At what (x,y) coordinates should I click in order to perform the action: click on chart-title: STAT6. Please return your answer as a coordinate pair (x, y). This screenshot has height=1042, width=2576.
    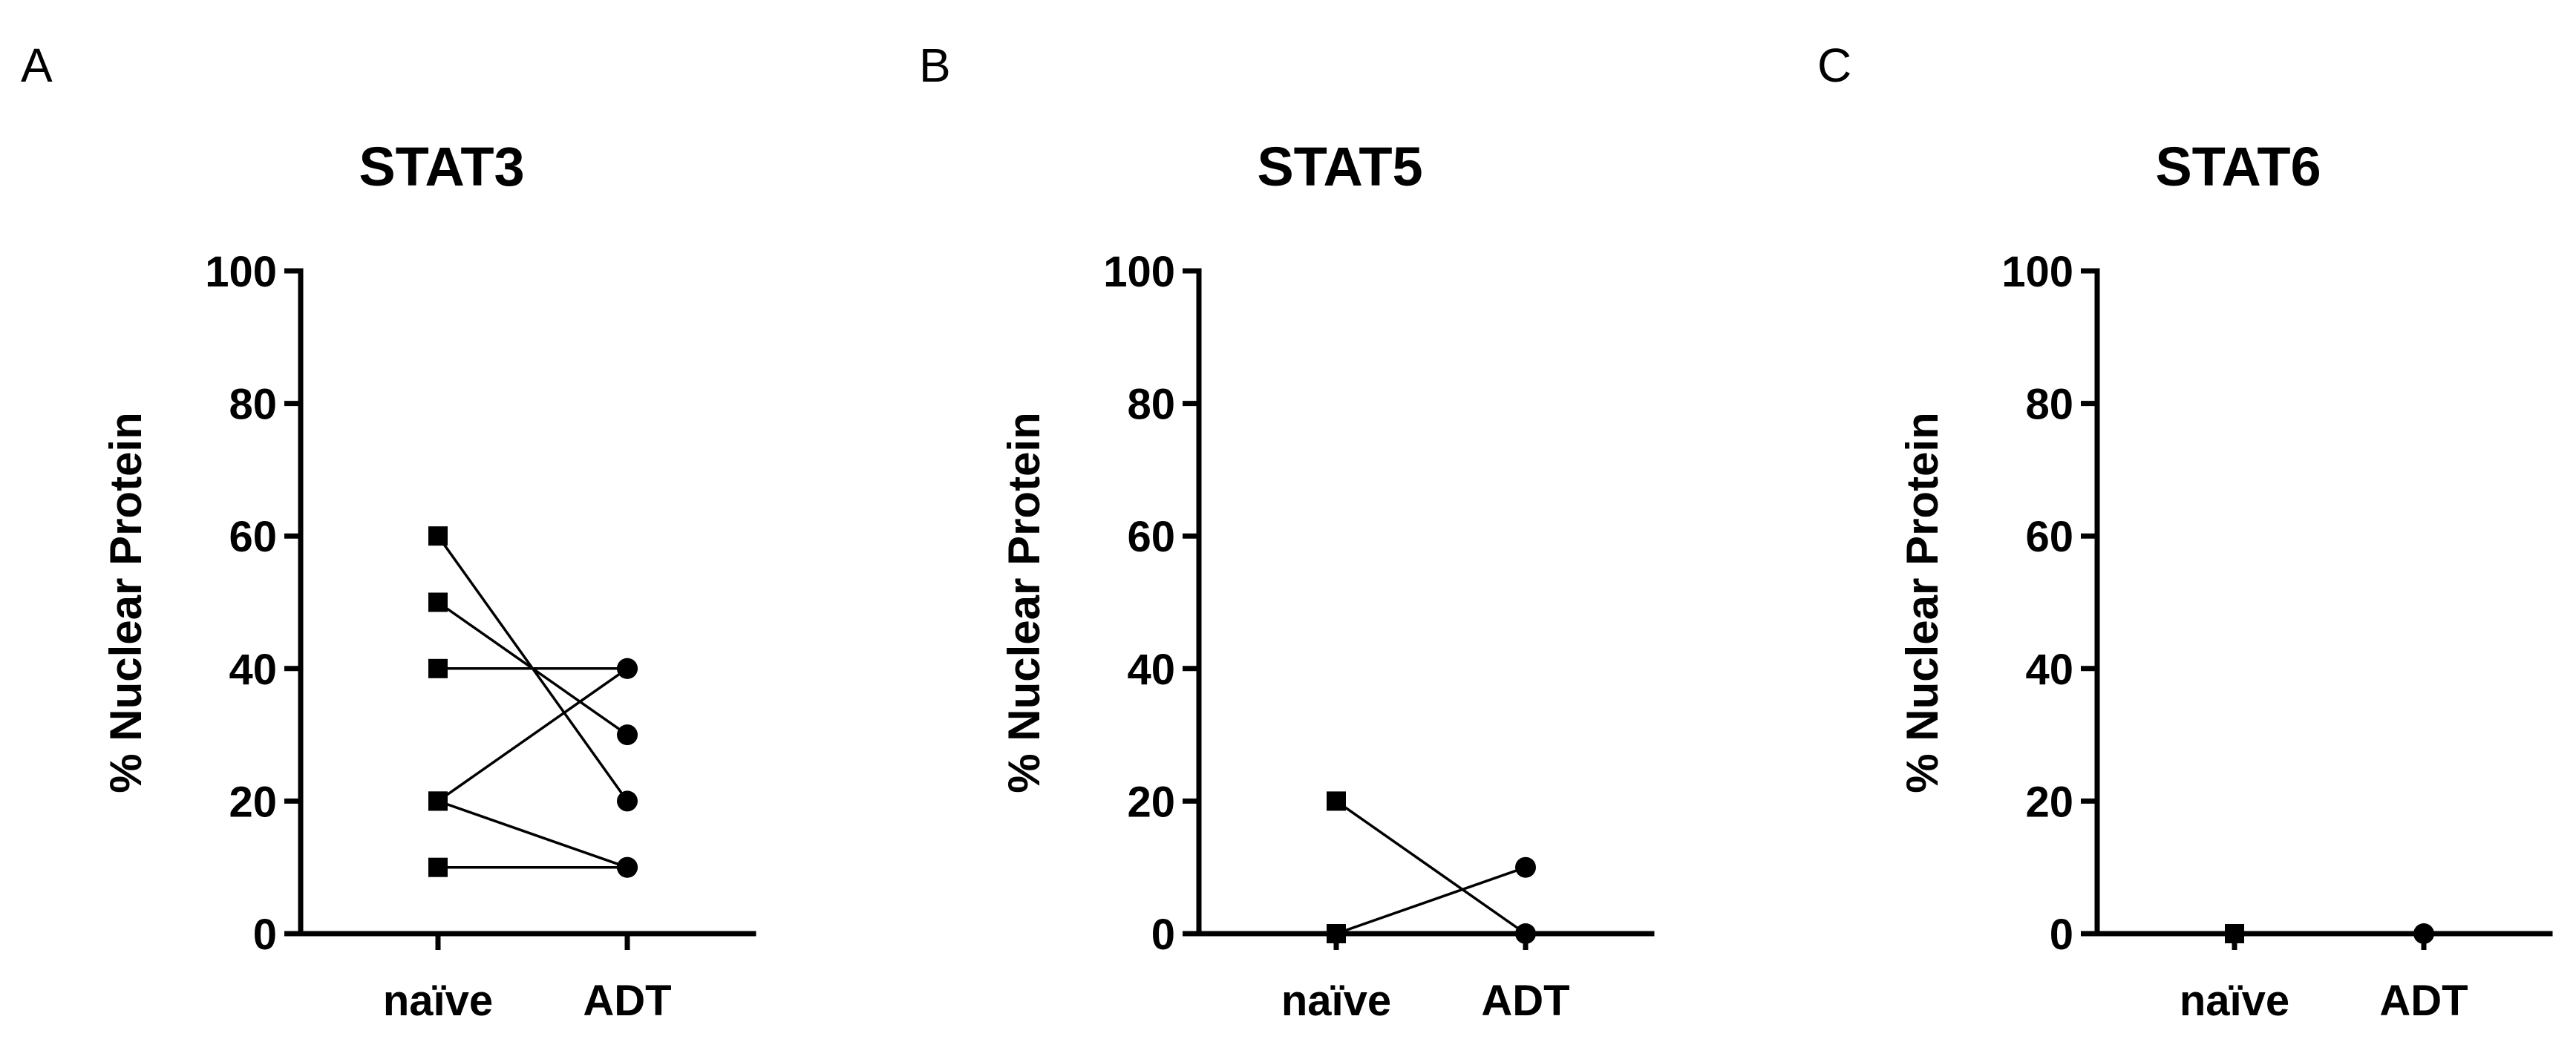
    Looking at the image, I should click on (2238, 166).